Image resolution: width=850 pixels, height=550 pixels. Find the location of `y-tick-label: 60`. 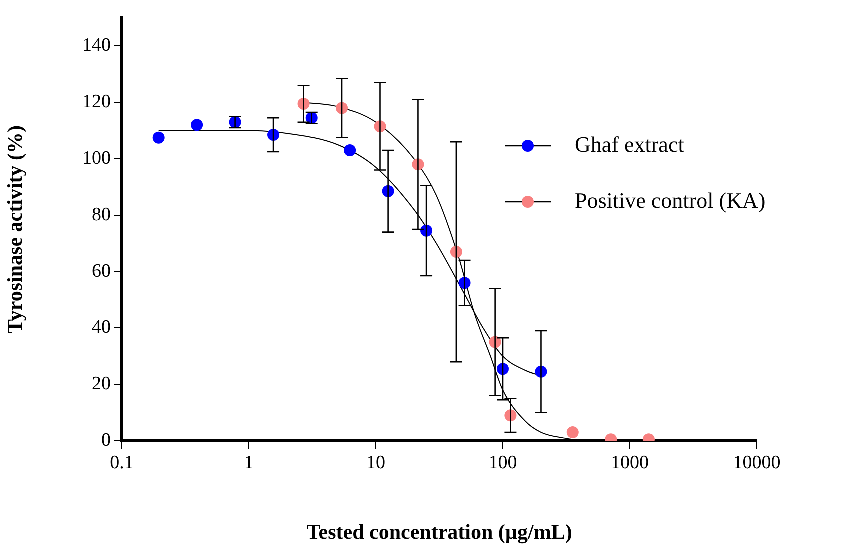

y-tick-label: 60 is located at coordinates (101, 271).